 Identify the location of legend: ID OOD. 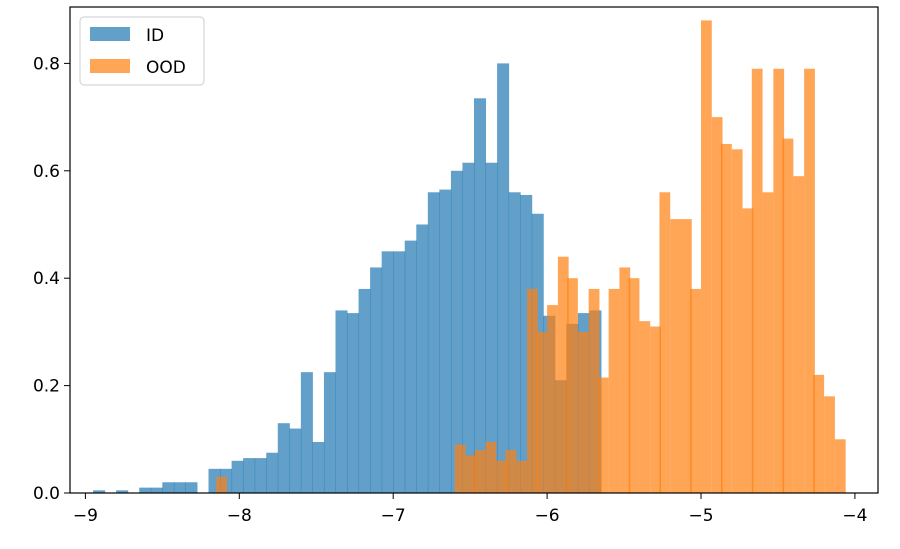
(142, 51).